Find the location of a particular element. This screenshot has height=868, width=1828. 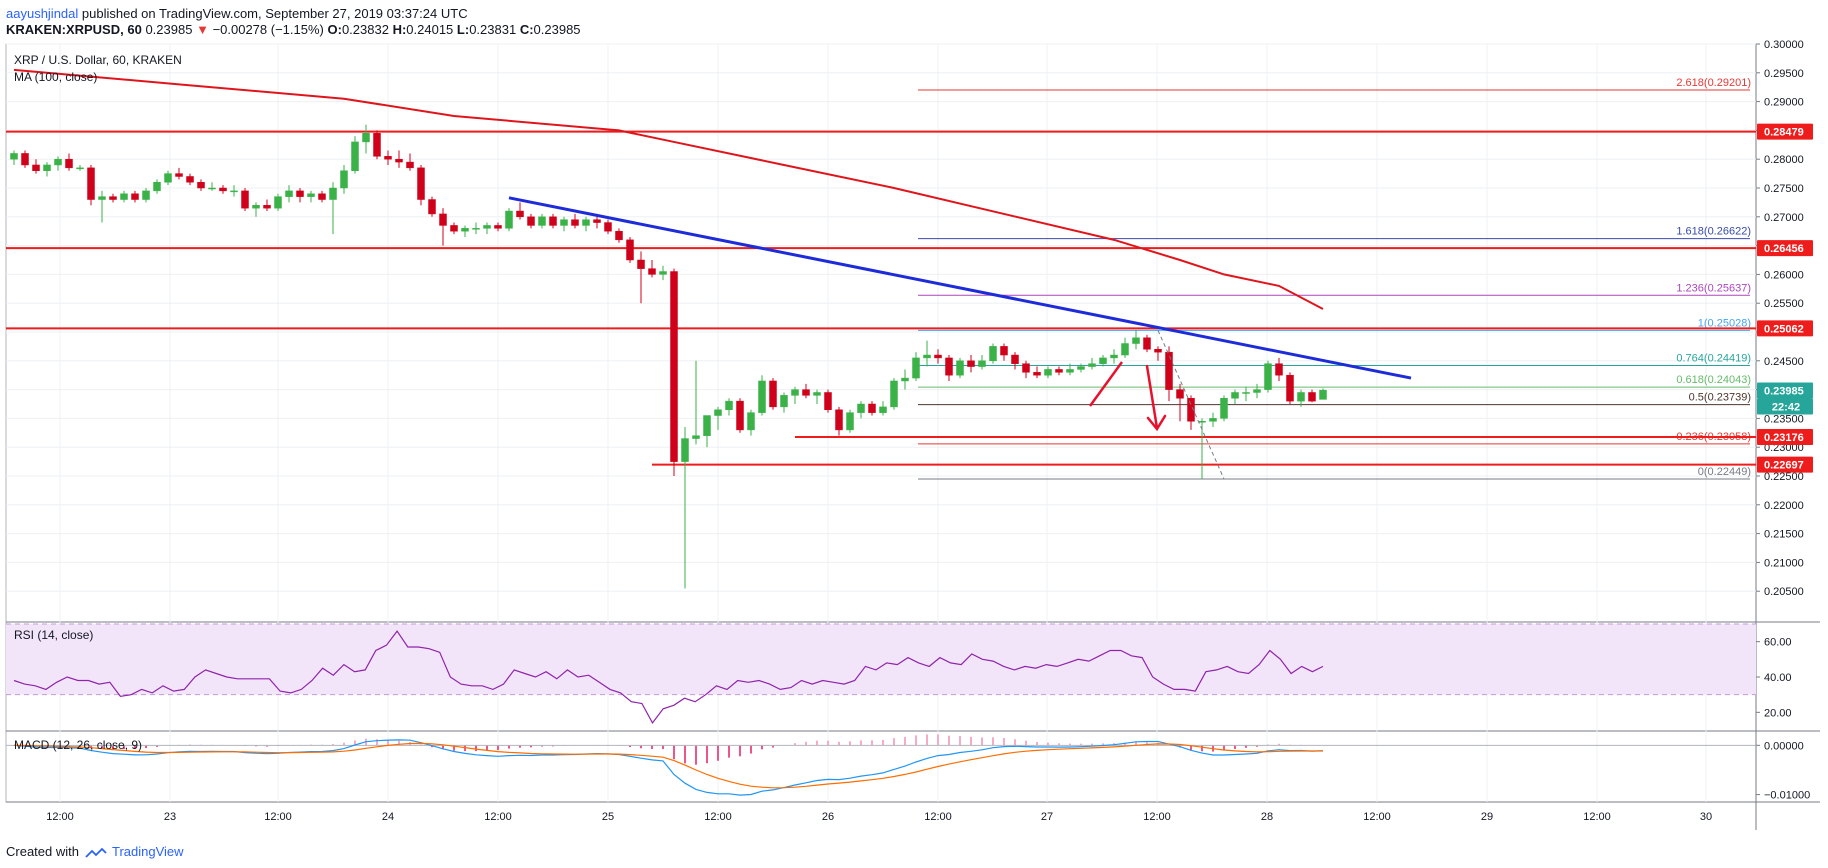

low-label: L: is located at coordinates (463, 29).